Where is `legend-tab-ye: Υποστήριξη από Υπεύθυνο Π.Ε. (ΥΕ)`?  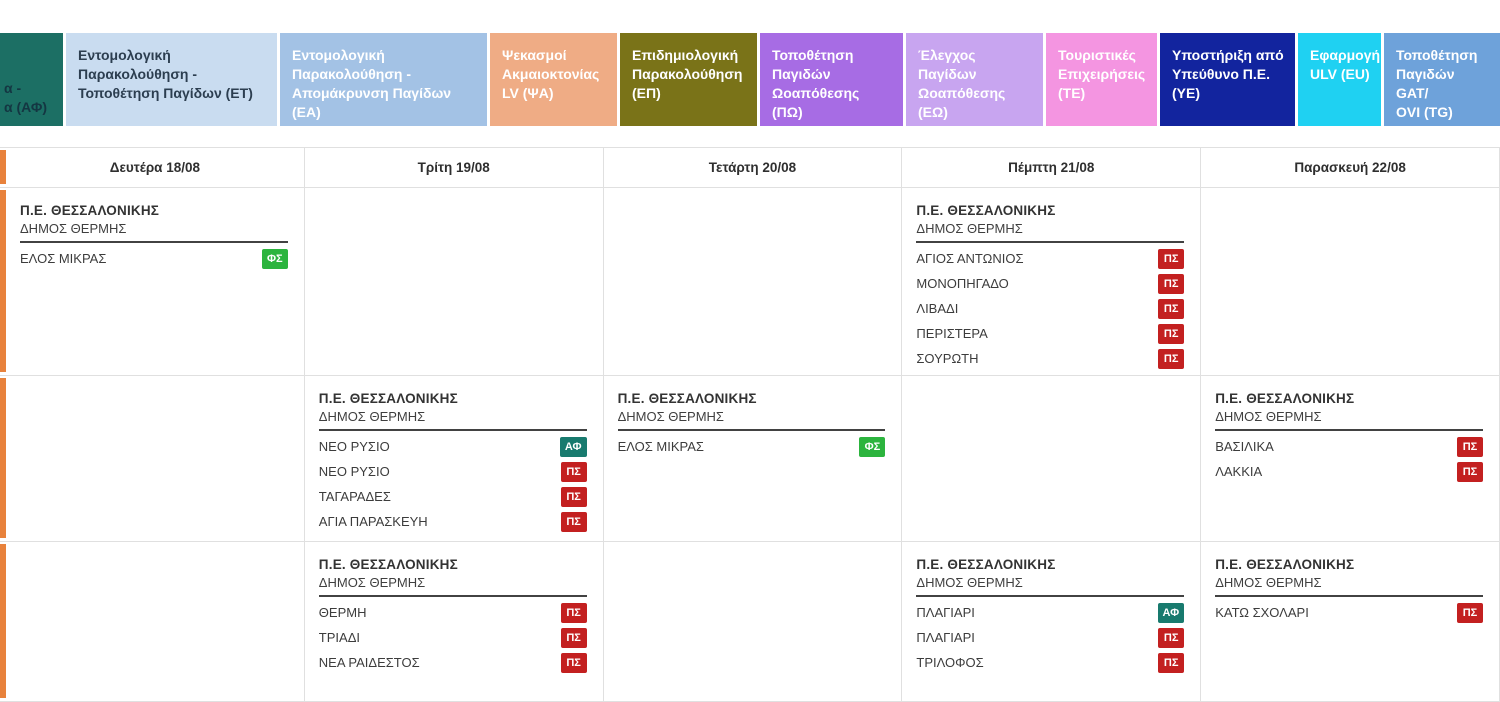 legend-tab-ye: Υποστήριξη από Υπεύθυνο Π.Ε. (ΥΕ) is located at coordinates (1227, 79).